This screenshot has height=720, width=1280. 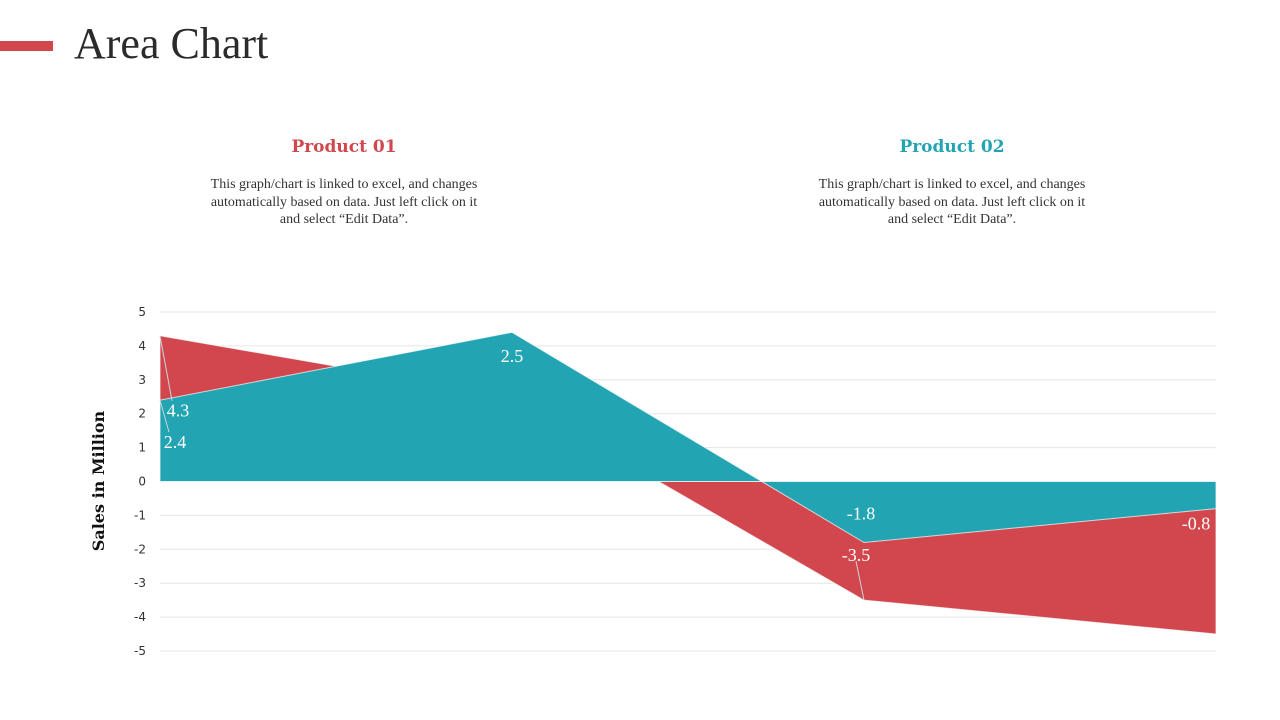 I want to click on data-label-product-02: -0.8, so click(x=1196, y=524).